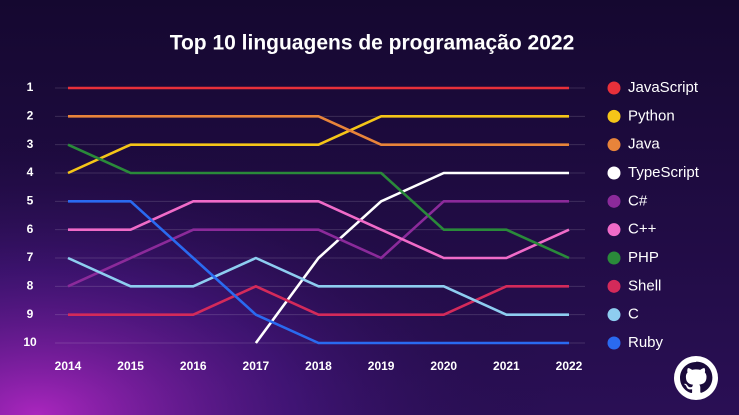 The height and width of the screenshot is (415, 739). What do you see at coordinates (30, 314) in the screenshot?
I see `y-tick-label: 9` at bounding box center [30, 314].